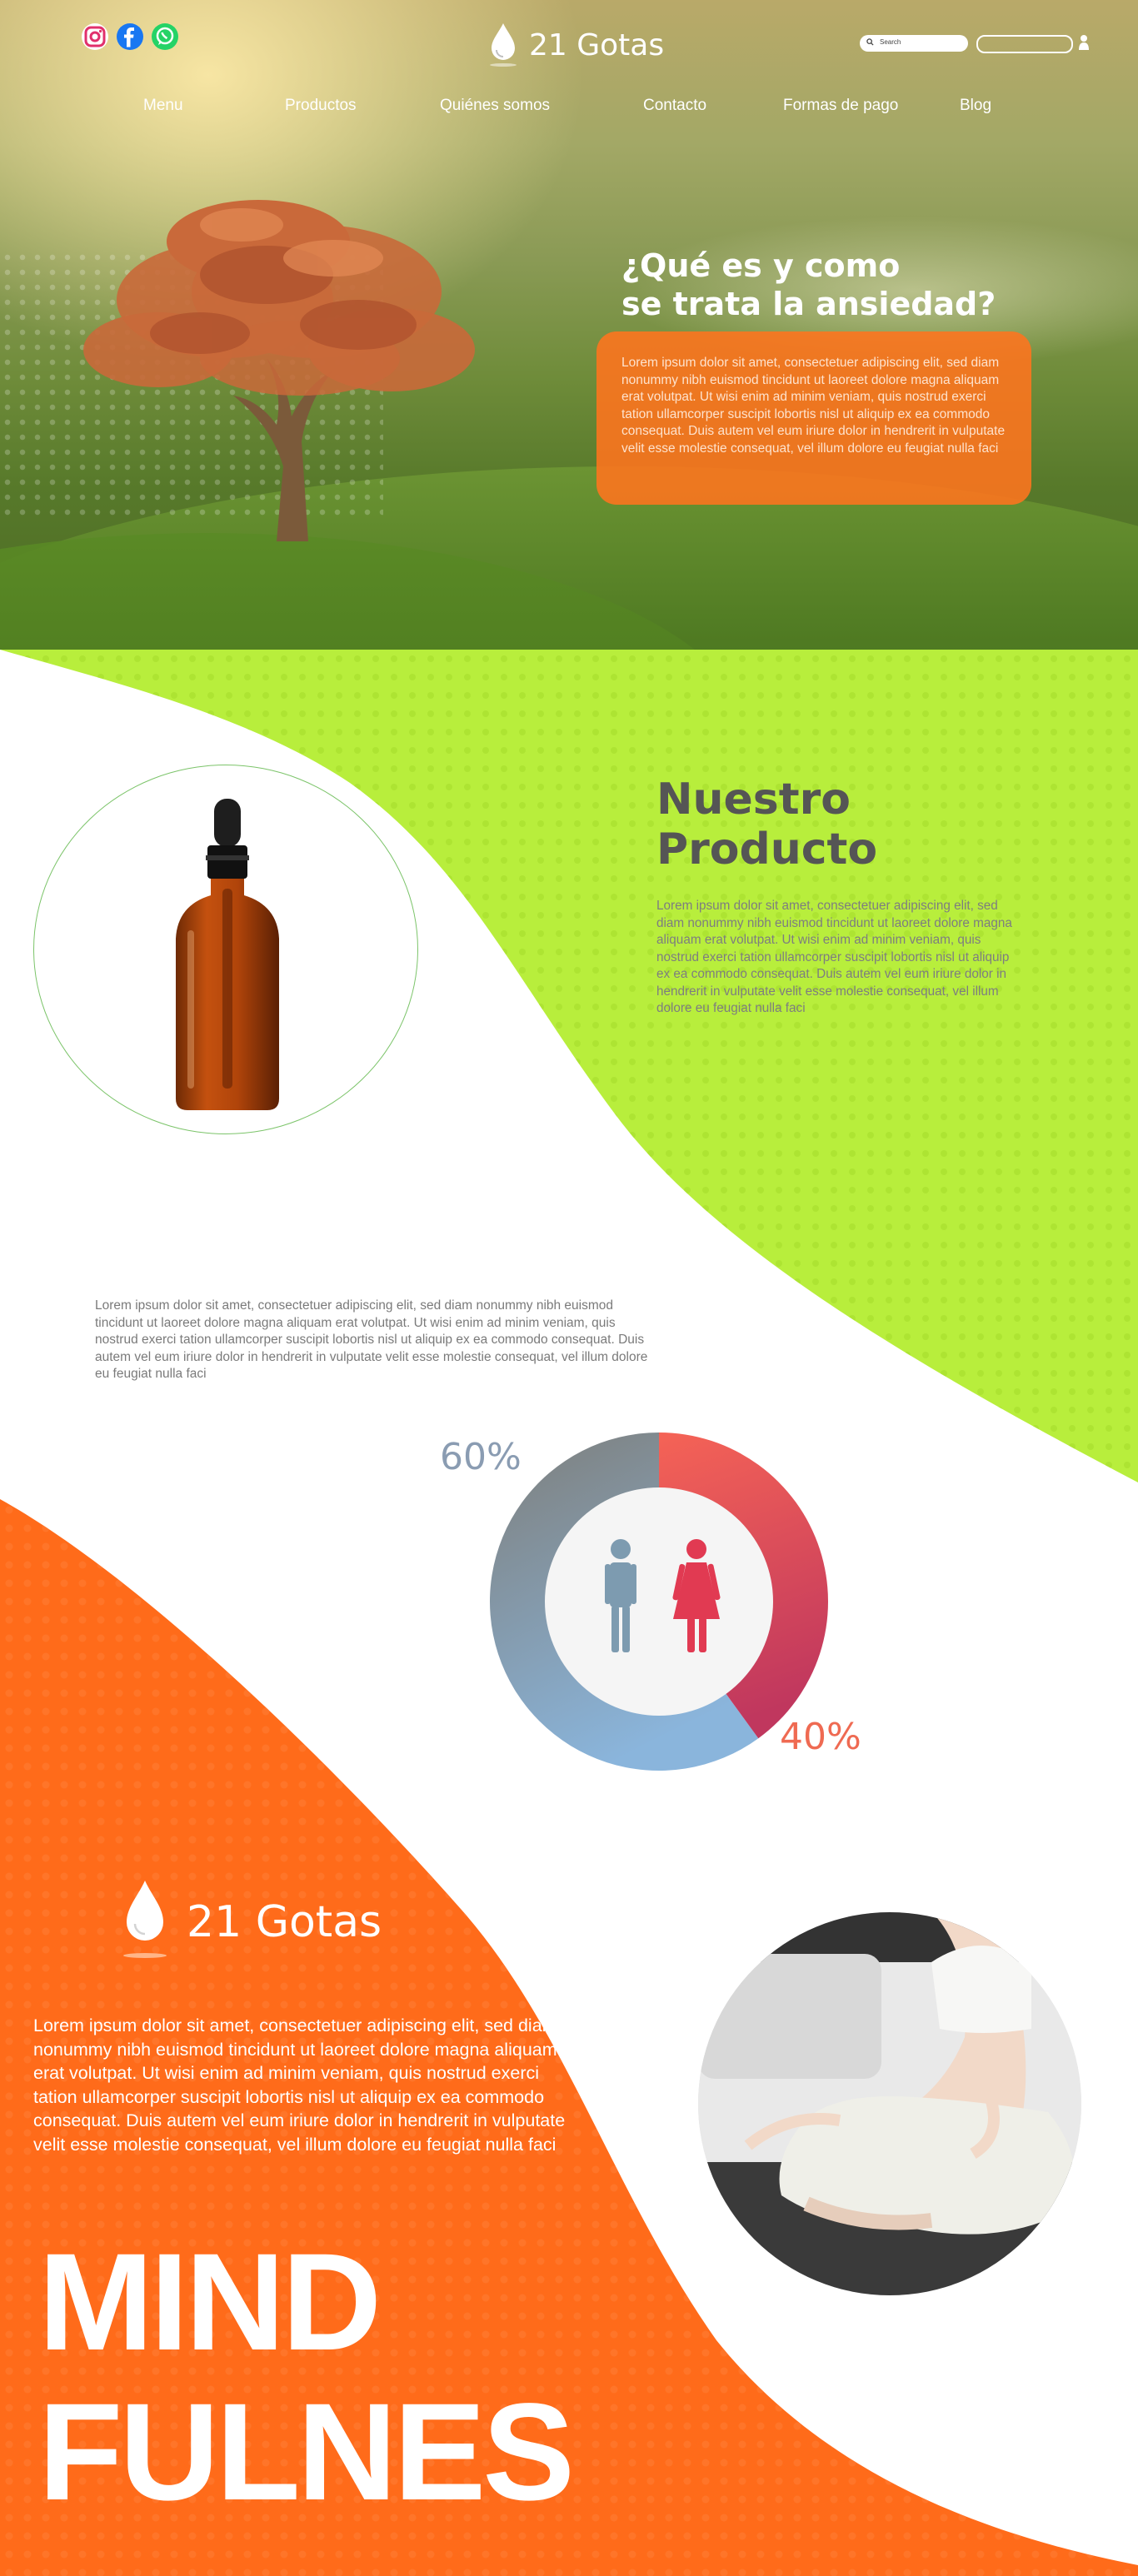 The image size is (1138, 2576). What do you see at coordinates (279, 370) in the screenshot?
I see `tree-image` at bounding box center [279, 370].